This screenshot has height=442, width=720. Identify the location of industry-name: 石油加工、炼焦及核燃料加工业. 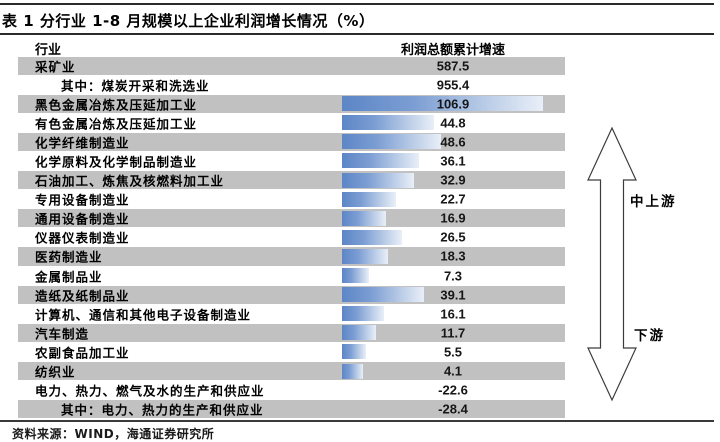
(130, 181).